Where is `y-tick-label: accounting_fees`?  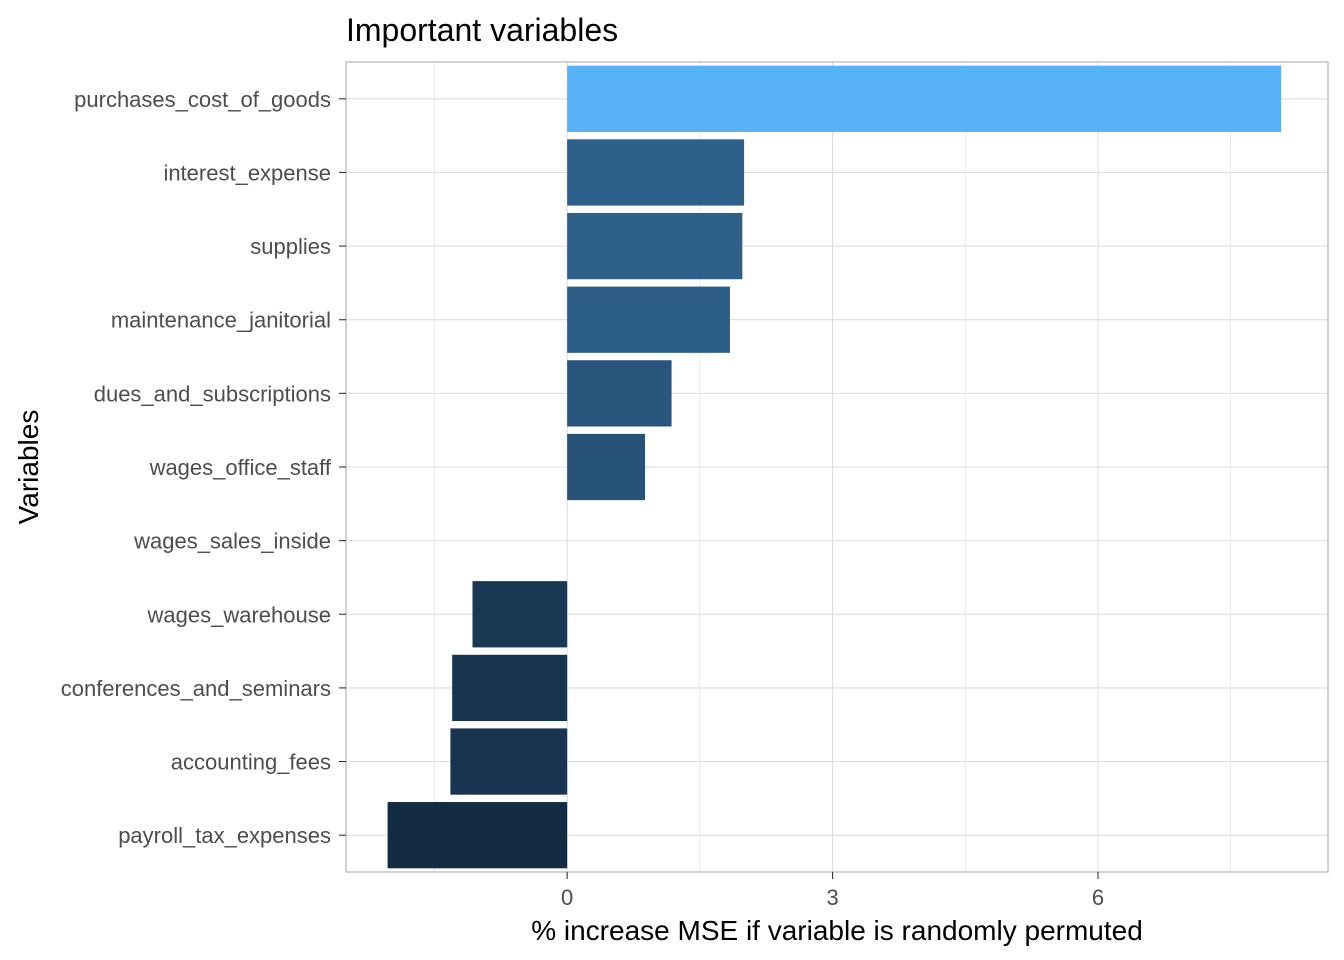
y-tick-label: accounting_fees is located at coordinates (251, 762).